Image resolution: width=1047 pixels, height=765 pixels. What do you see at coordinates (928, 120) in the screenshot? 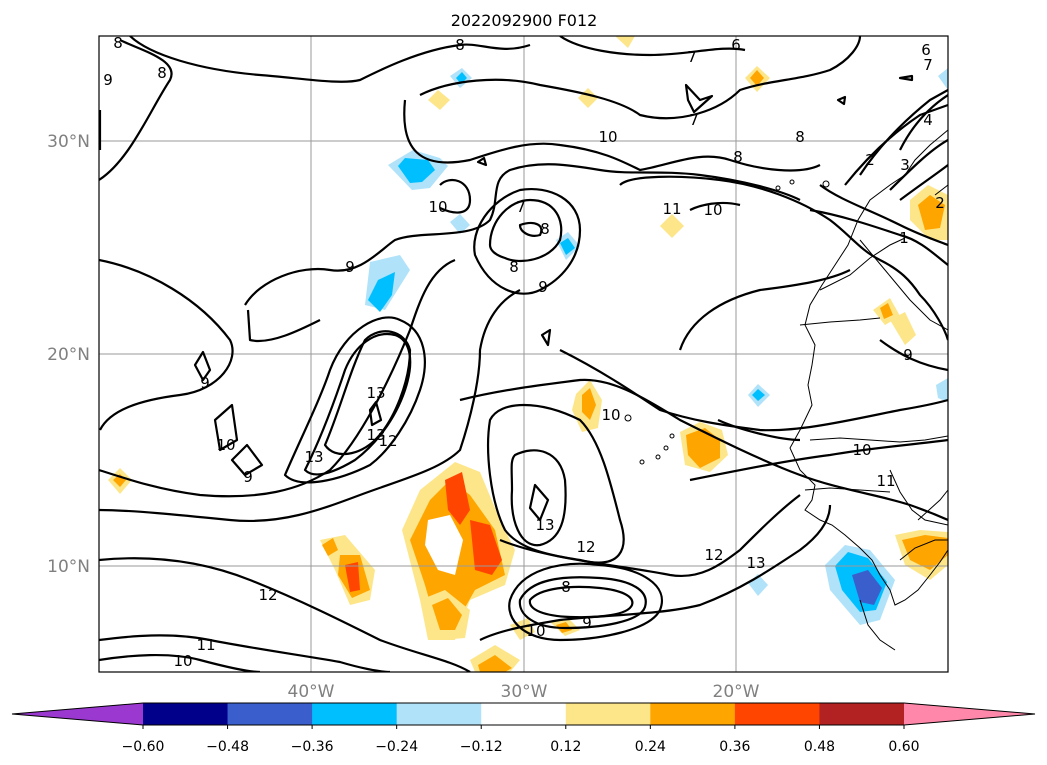
I see `contour-label: 4` at bounding box center [928, 120].